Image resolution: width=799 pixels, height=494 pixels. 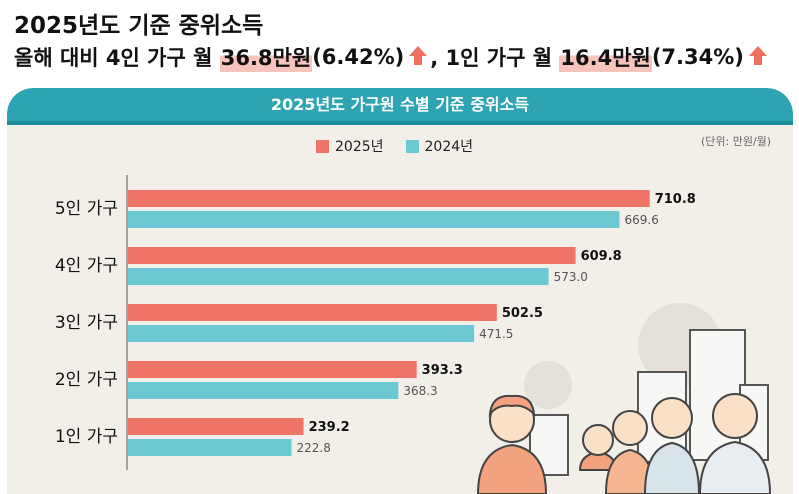 I want to click on four-person-increase: 36.8만원, so click(x=266, y=57).